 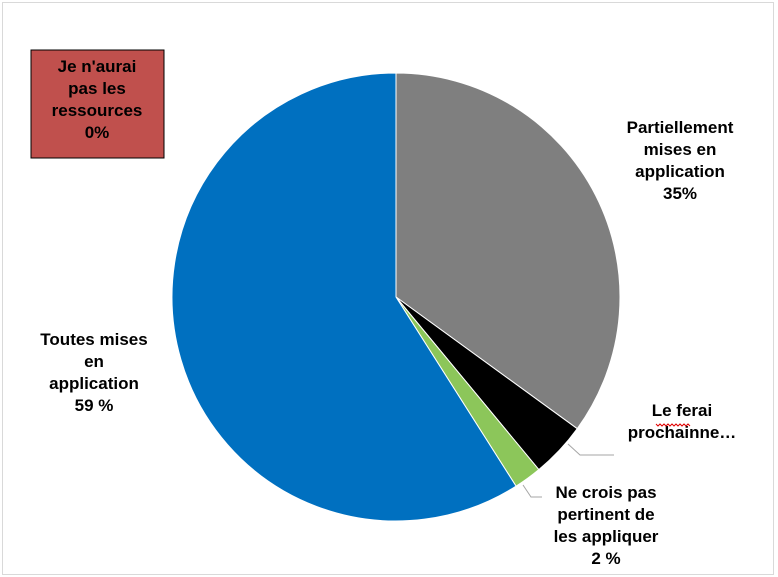 What do you see at coordinates (680, 149) in the screenshot?
I see `label-line: mises en` at bounding box center [680, 149].